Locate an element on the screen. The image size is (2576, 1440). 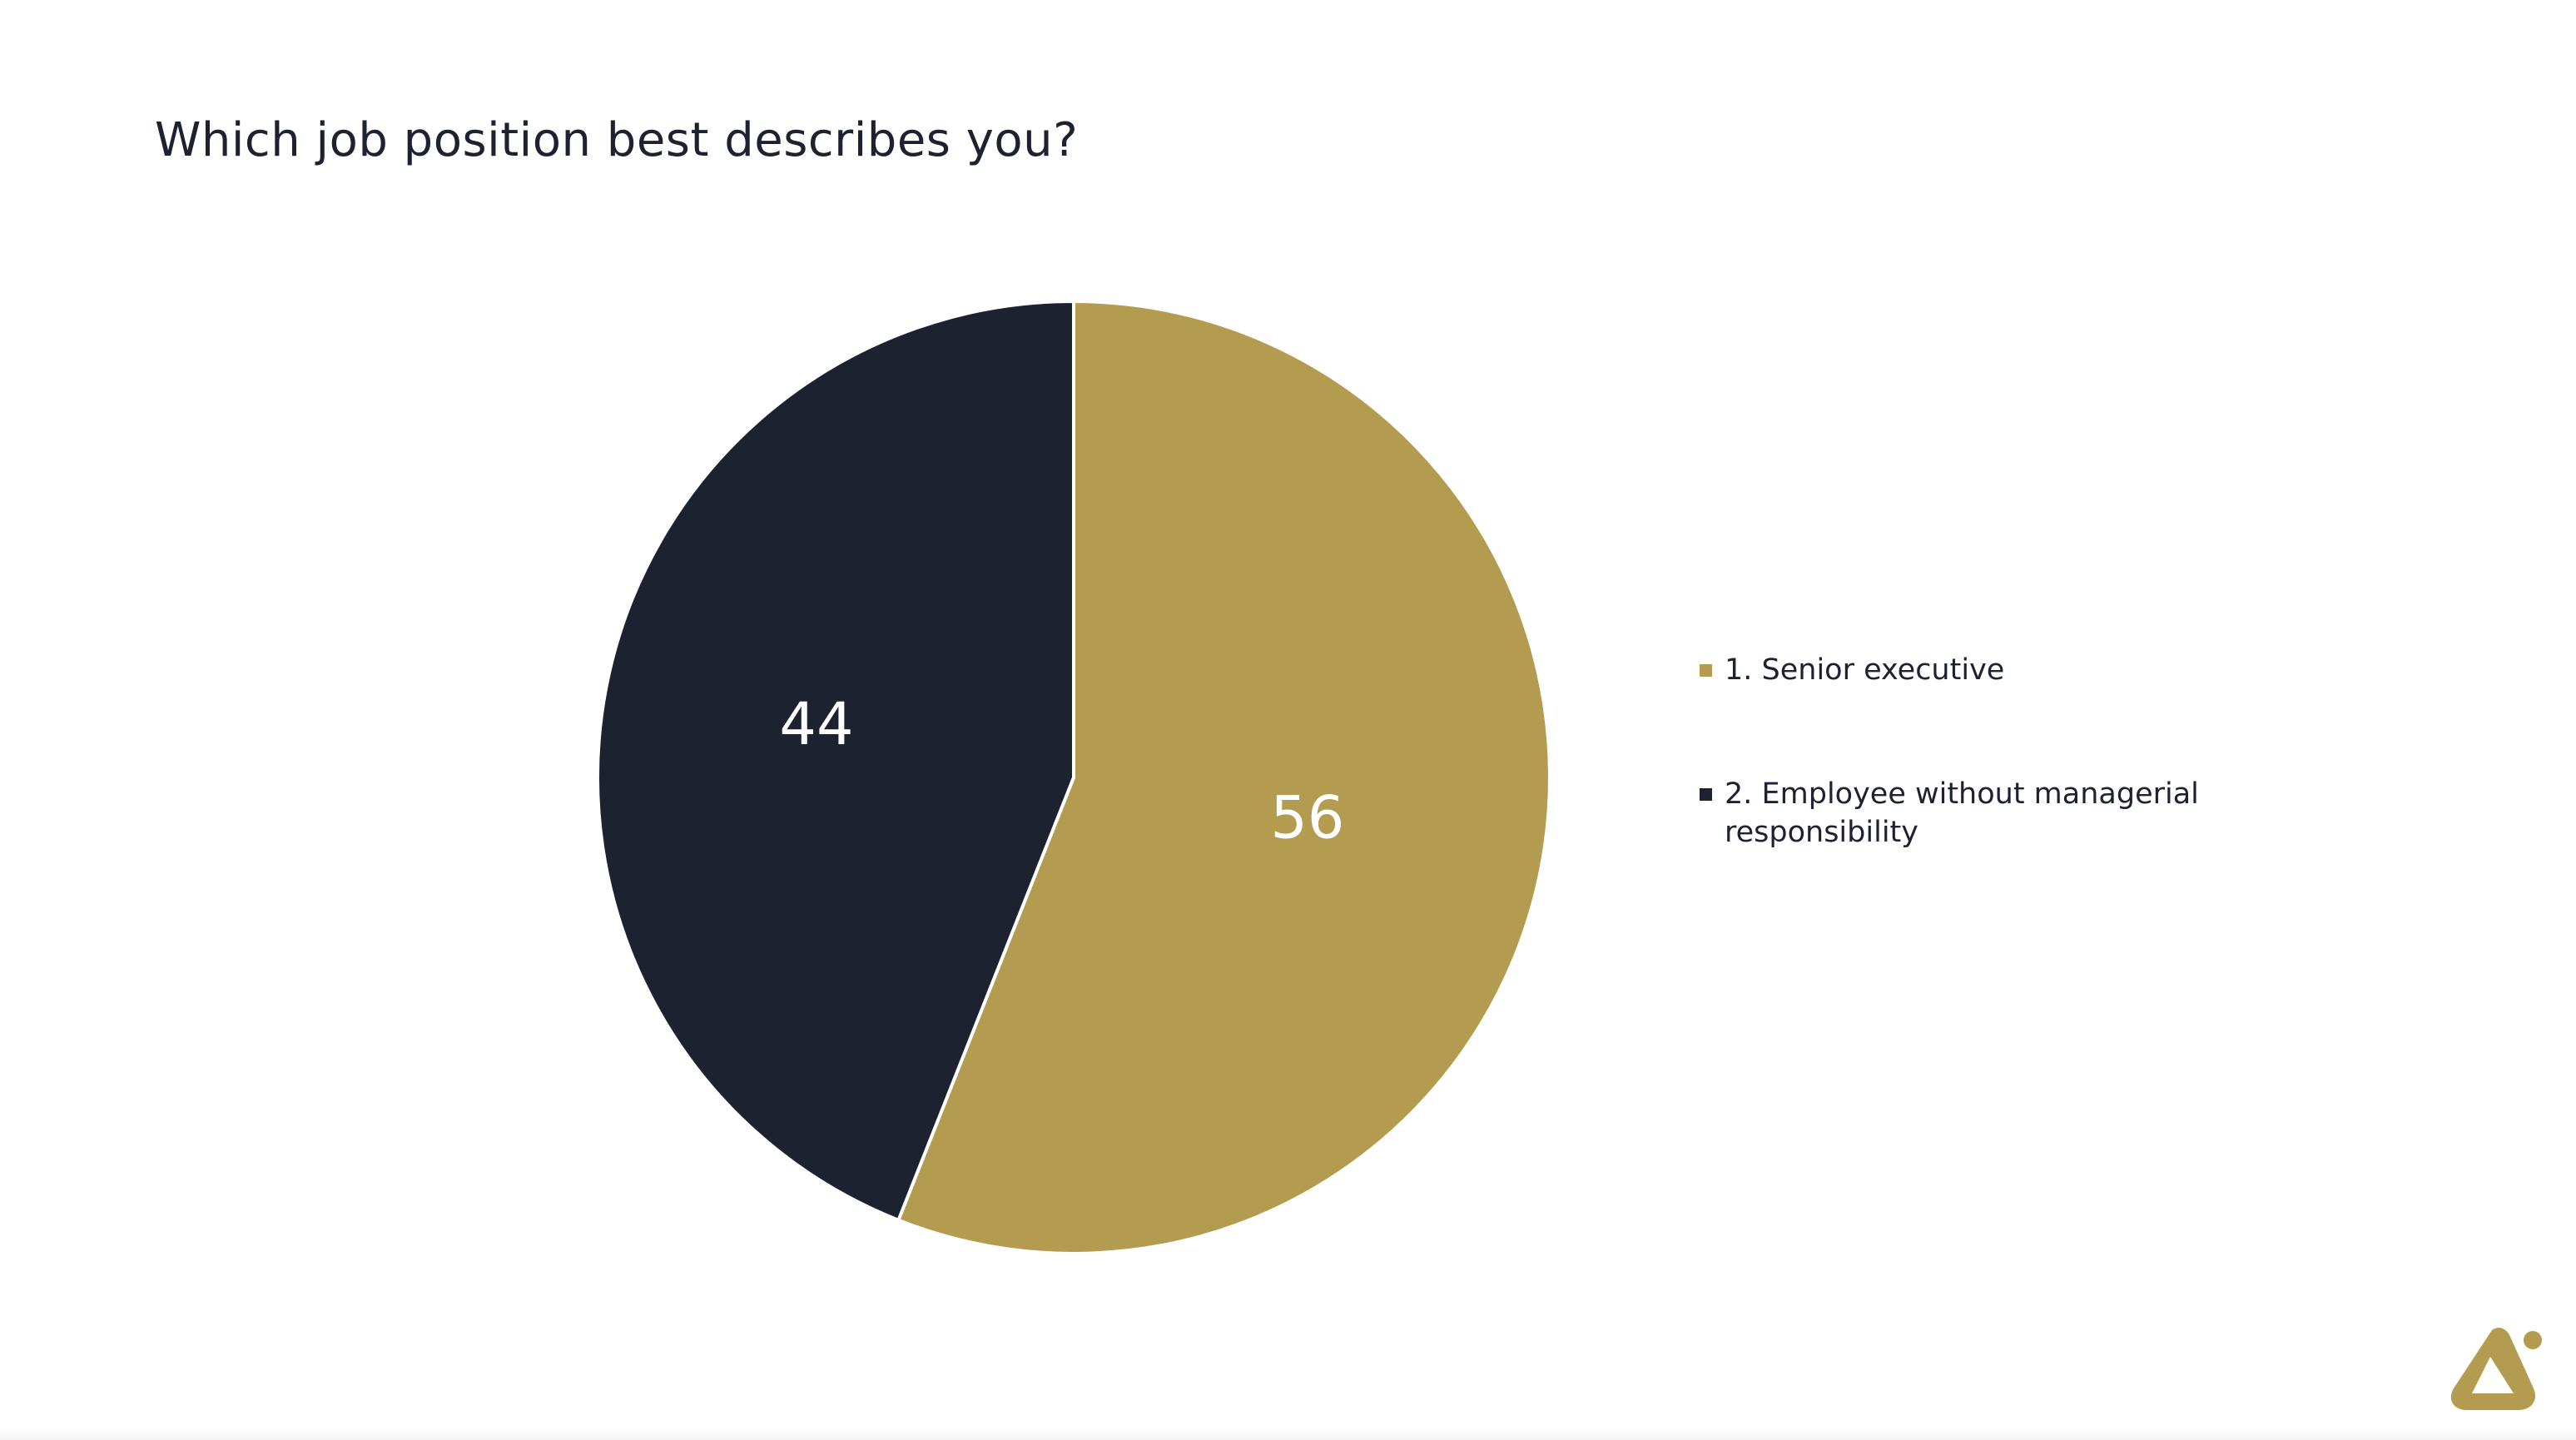
legend-label-senior-executive: 1. Senior executive is located at coordinates (1865, 670).